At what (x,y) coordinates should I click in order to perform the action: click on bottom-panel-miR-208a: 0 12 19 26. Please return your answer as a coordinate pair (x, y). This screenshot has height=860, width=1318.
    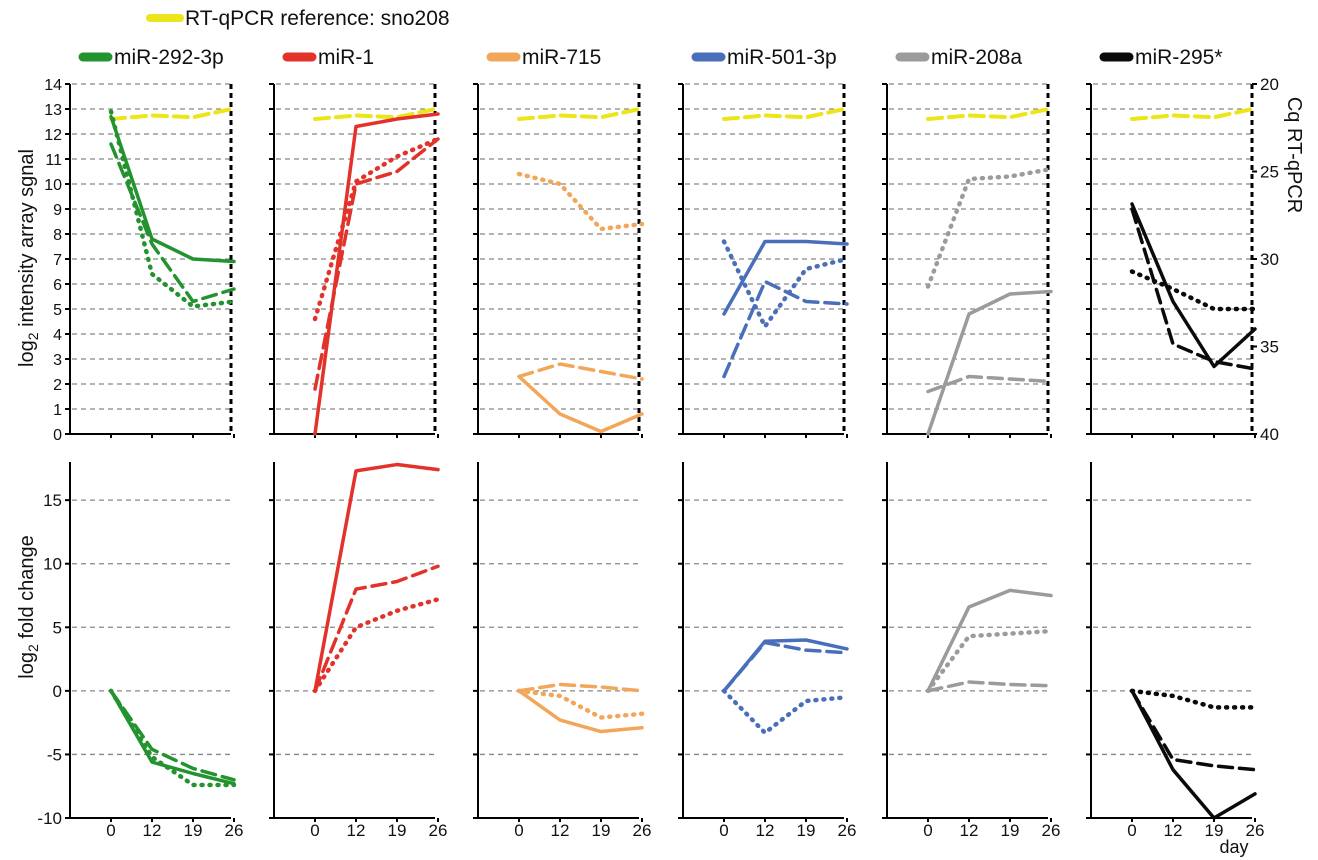
    Looking at the image, I should click on (971, 651).